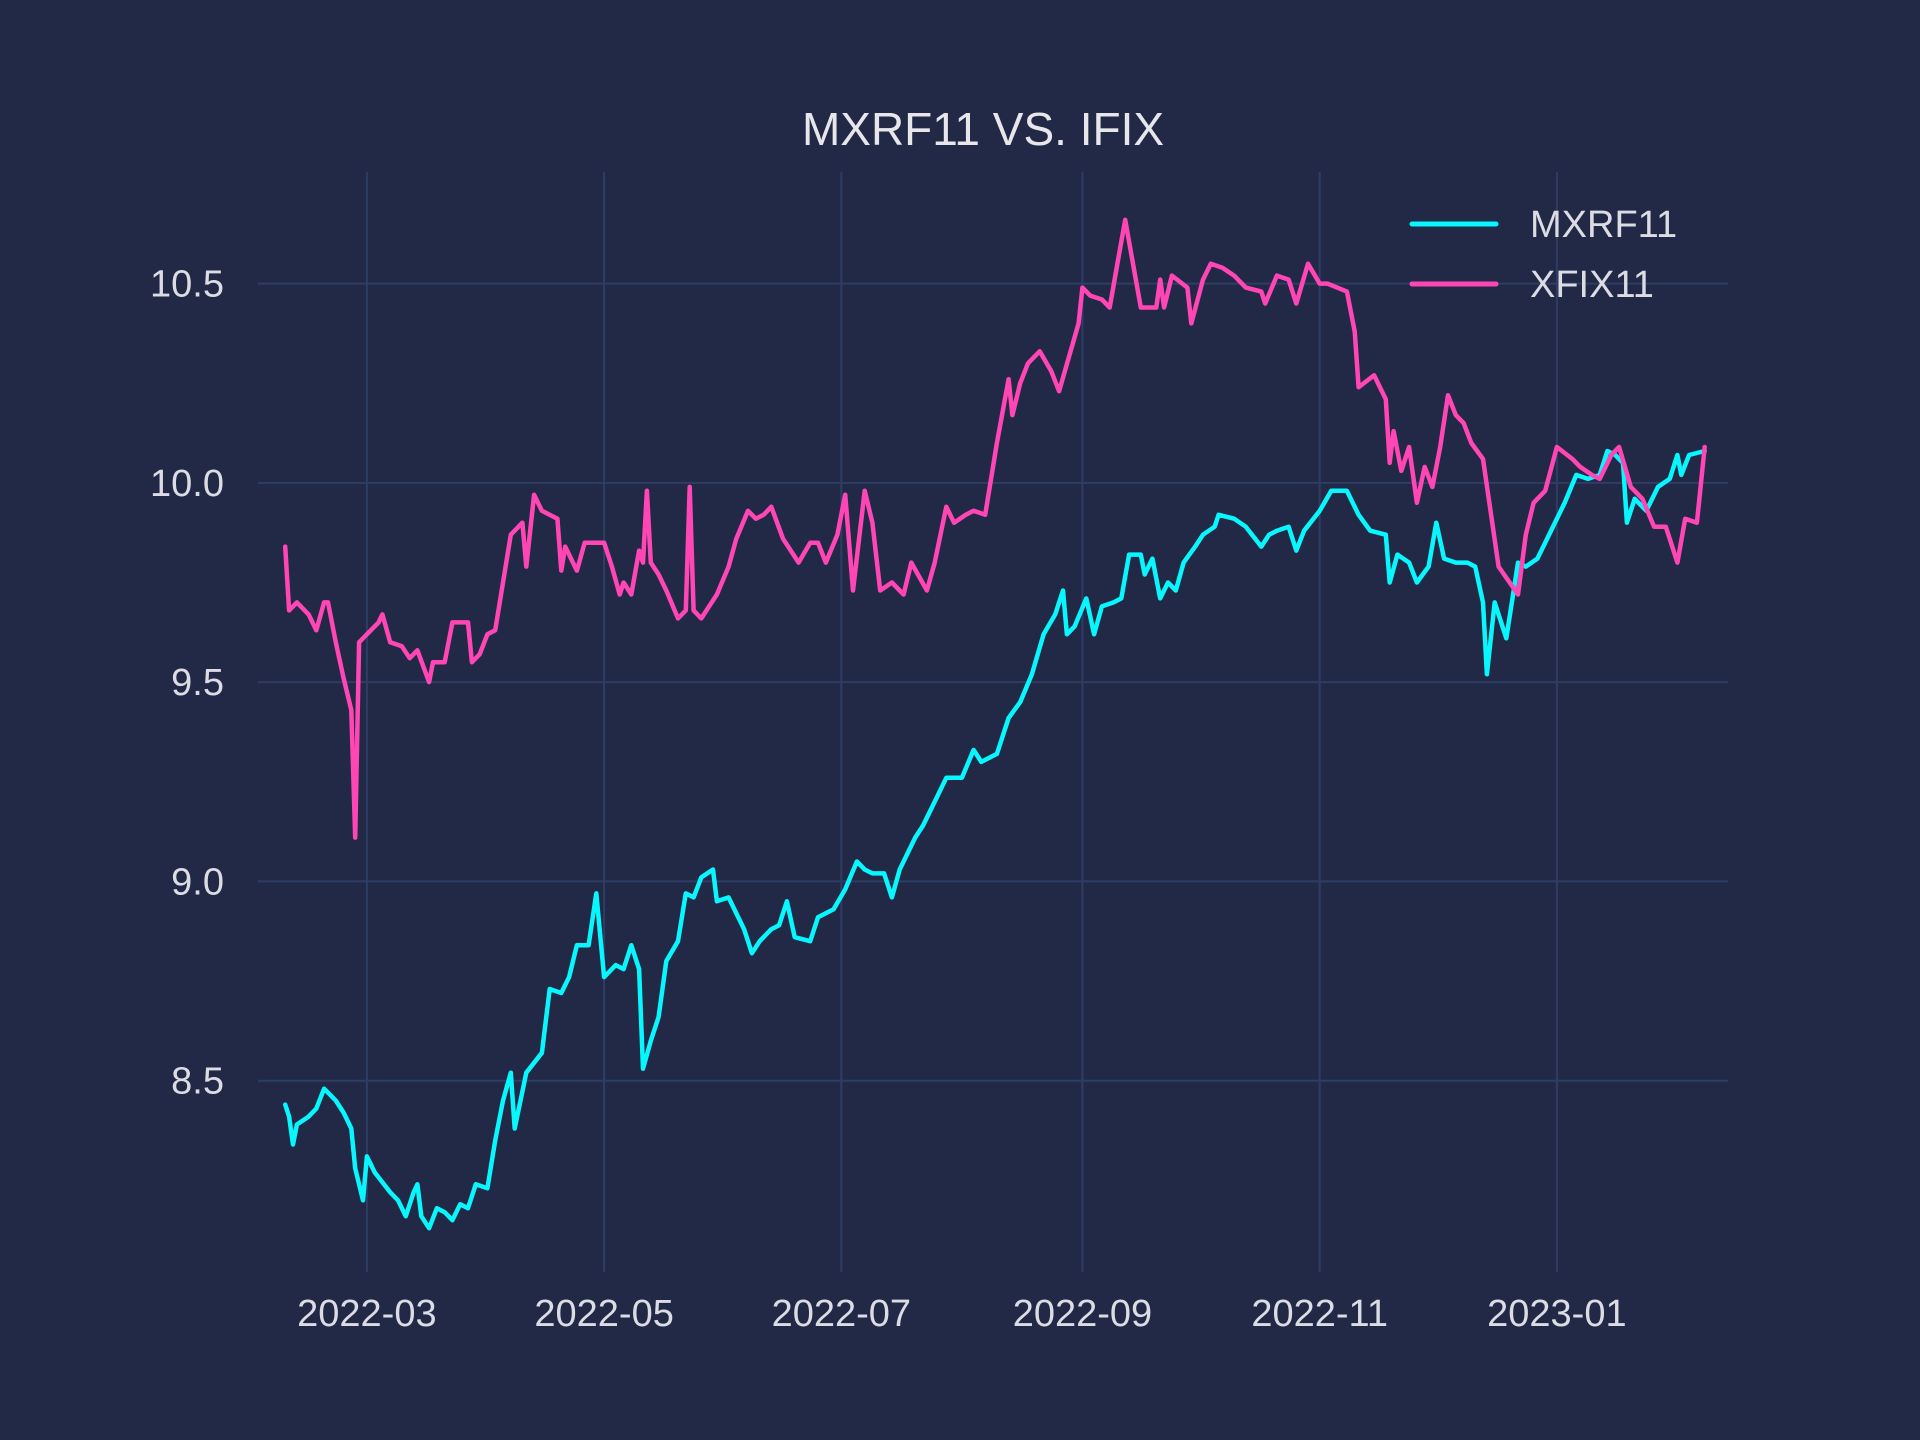 This screenshot has height=1440, width=1920. I want to click on x-tick-label: 2022-05, so click(603, 1314).